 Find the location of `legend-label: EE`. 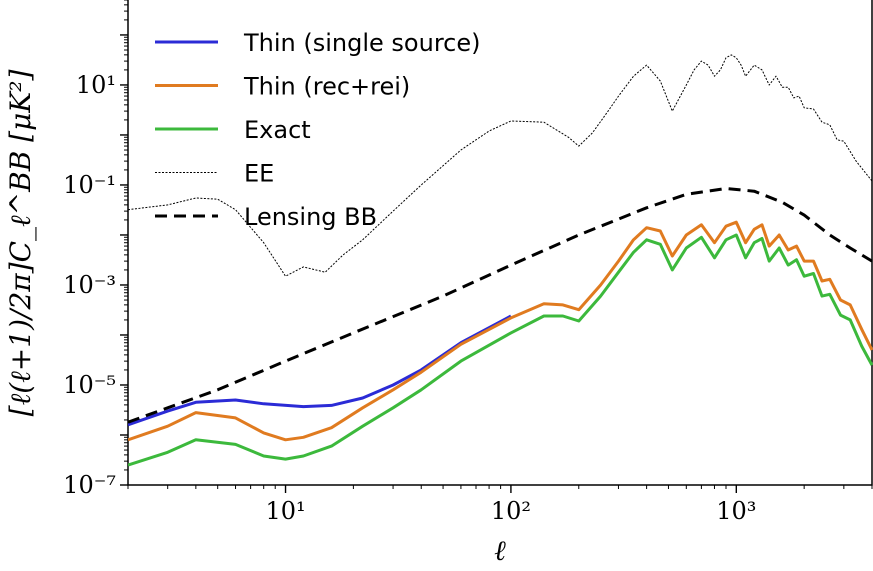

legend-label: EE is located at coordinates (259, 174).